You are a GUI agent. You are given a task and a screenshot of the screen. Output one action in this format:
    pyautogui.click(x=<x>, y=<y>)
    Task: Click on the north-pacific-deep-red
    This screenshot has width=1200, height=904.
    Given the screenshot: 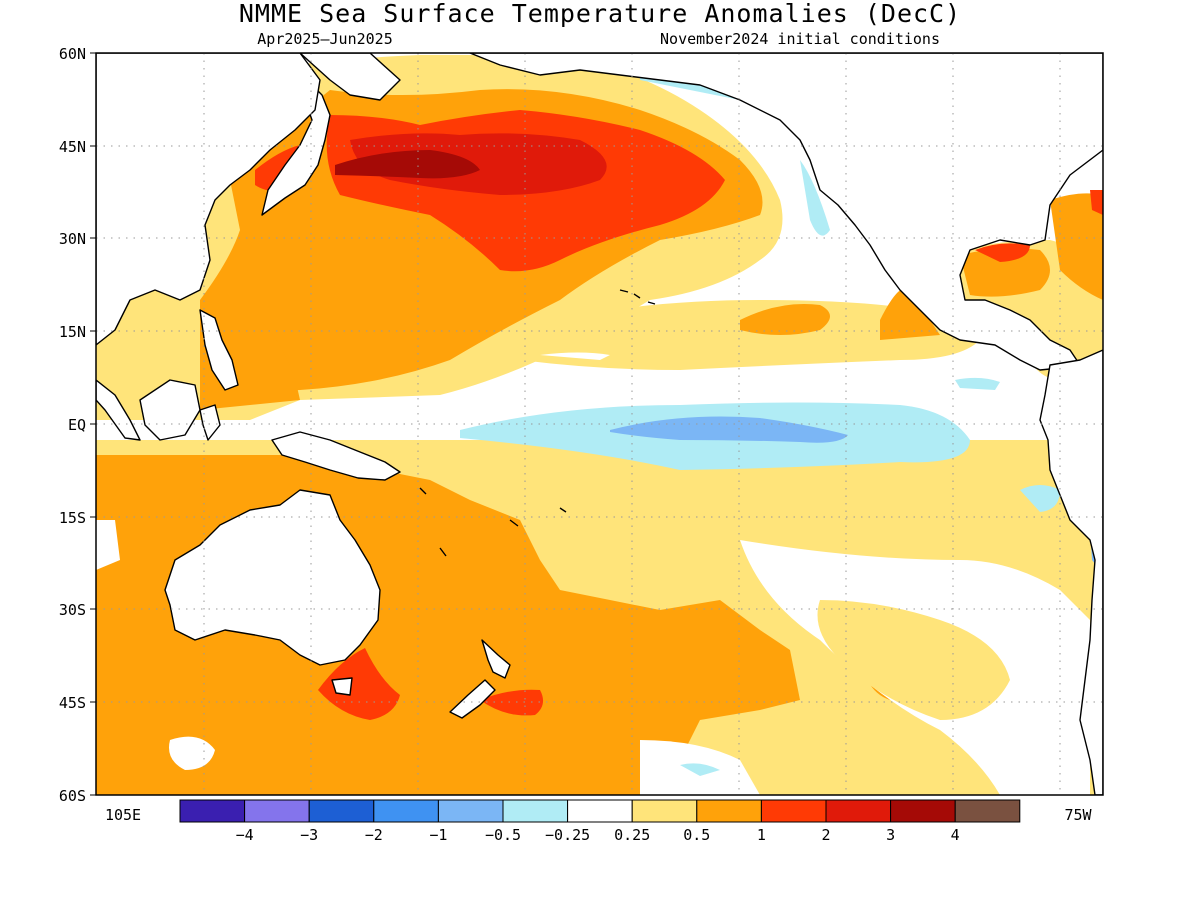 What is the action you would take?
    pyautogui.click(x=478, y=164)
    